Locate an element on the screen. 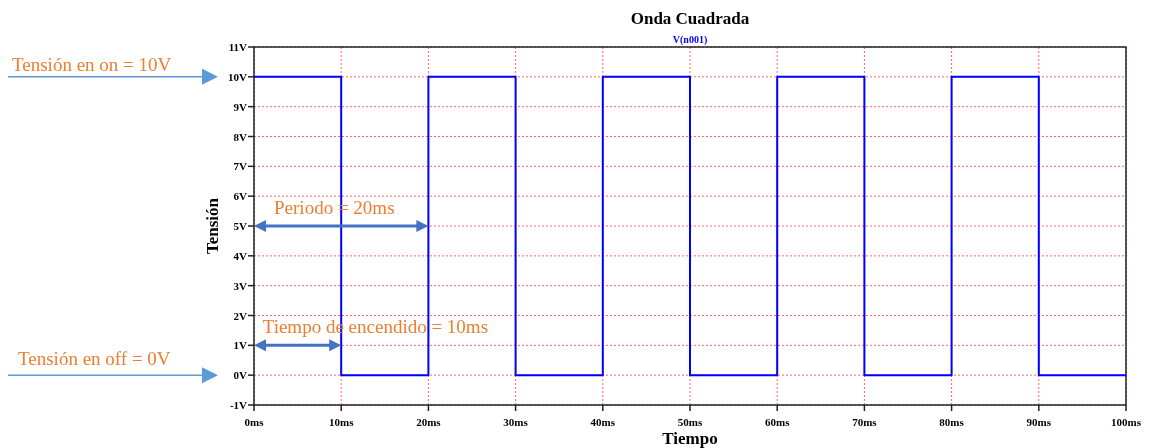 Image resolution: width=1154 pixels, height=448 pixels. x-tick-label: 10ms is located at coordinates (341, 422).